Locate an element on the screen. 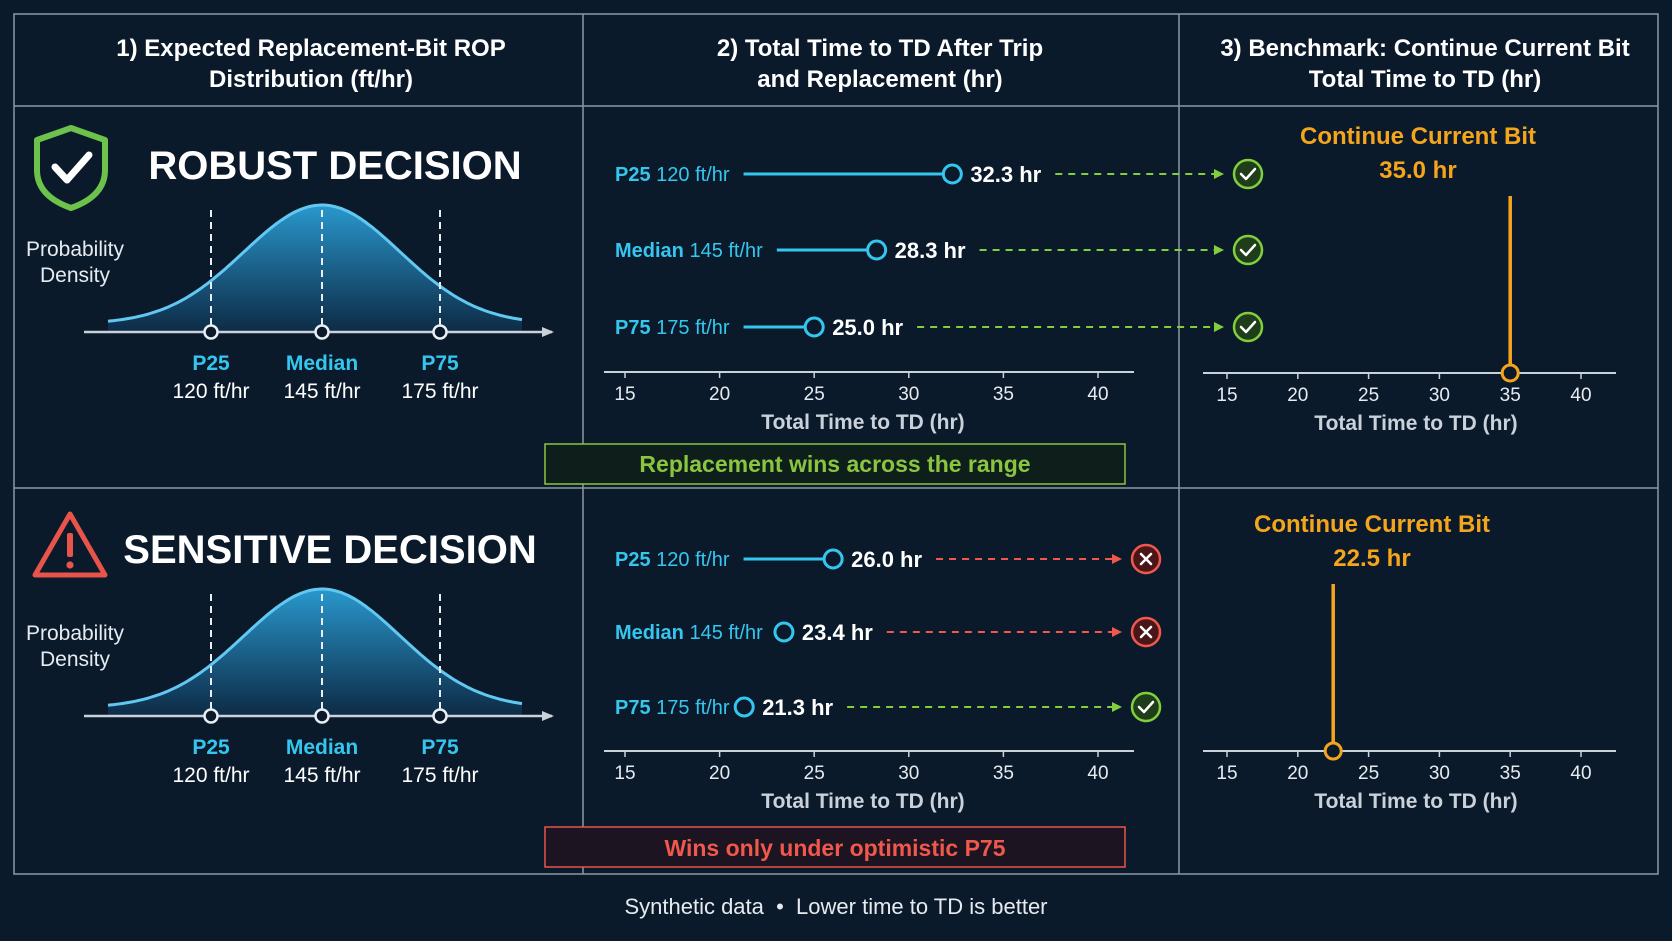  sensitive-verdict-box: Wins only under optimistic P75 is located at coordinates (835, 847).